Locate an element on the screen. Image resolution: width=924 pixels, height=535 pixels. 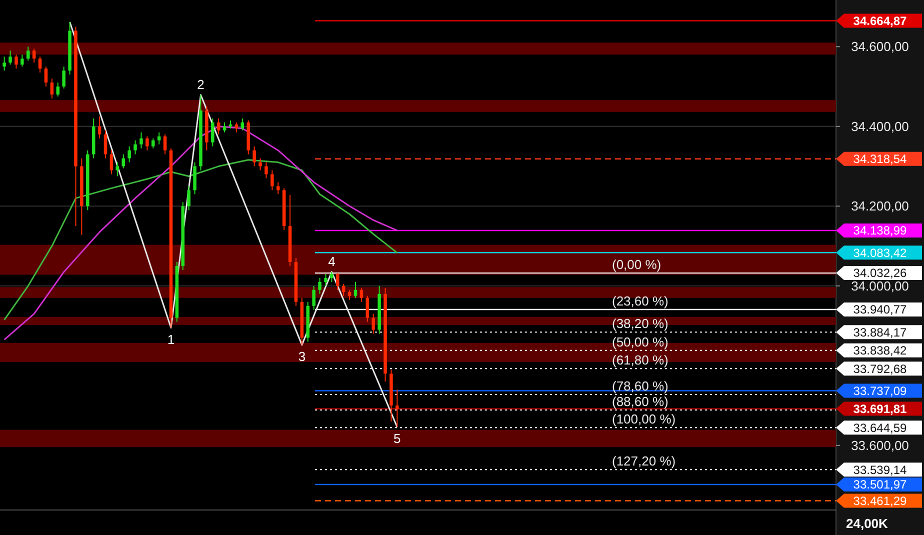
ref-line-label: 33.501,97 is located at coordinates (880, 485).